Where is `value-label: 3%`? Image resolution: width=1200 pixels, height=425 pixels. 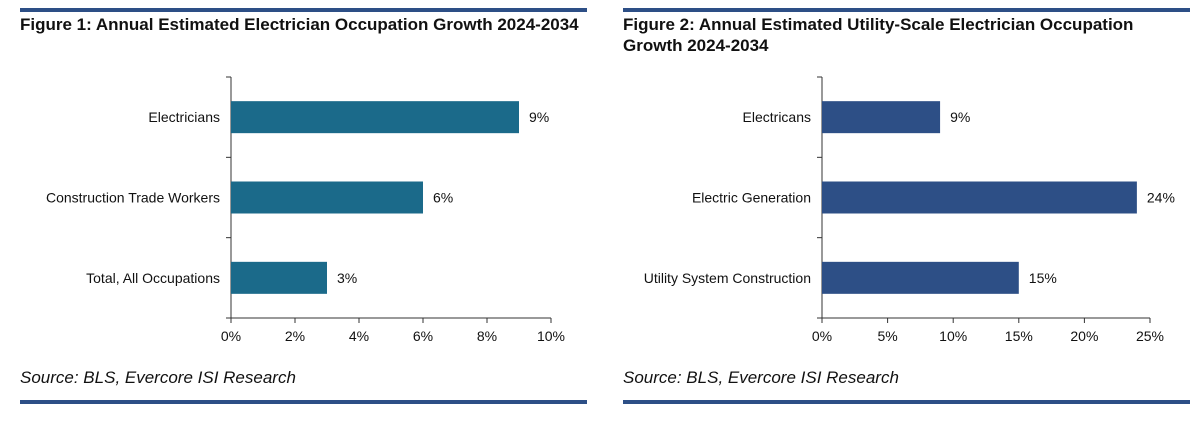 value-label: 3% is located at coordinates (347, 278).